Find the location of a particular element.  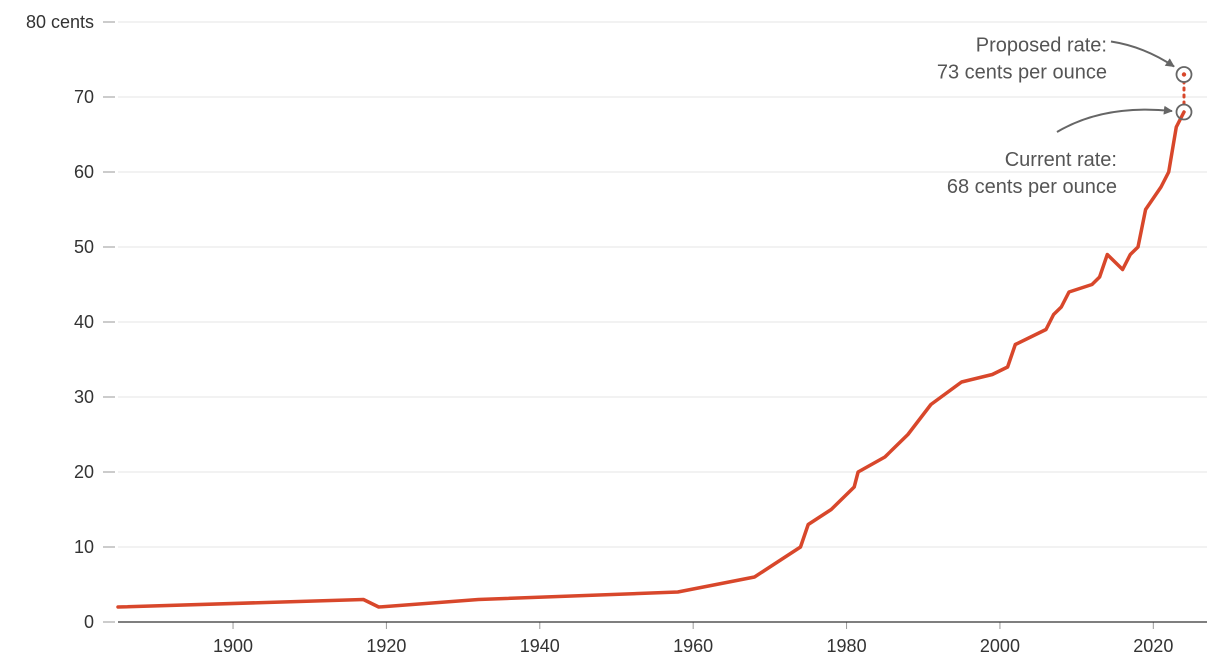

current-rate-value: 68 cents per ounce is located at coordinates (1032, 187).